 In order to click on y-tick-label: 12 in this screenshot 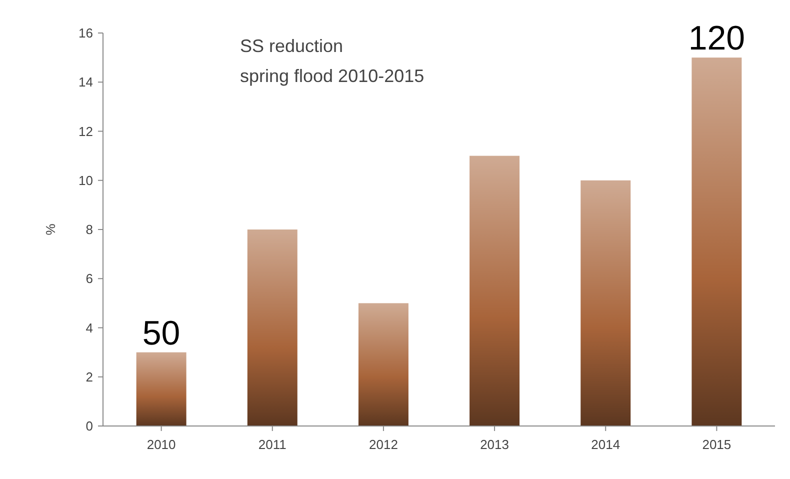, I will do `click(85, 131)`.